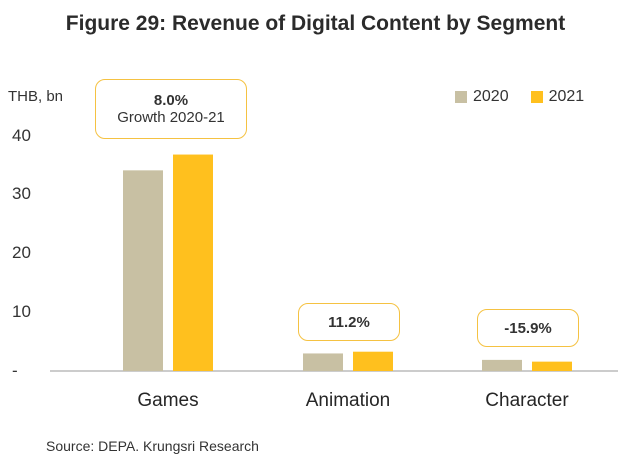 This screenshot has height=466, width=631. I want to click on x-tick-label: Games, so click(167, 400).